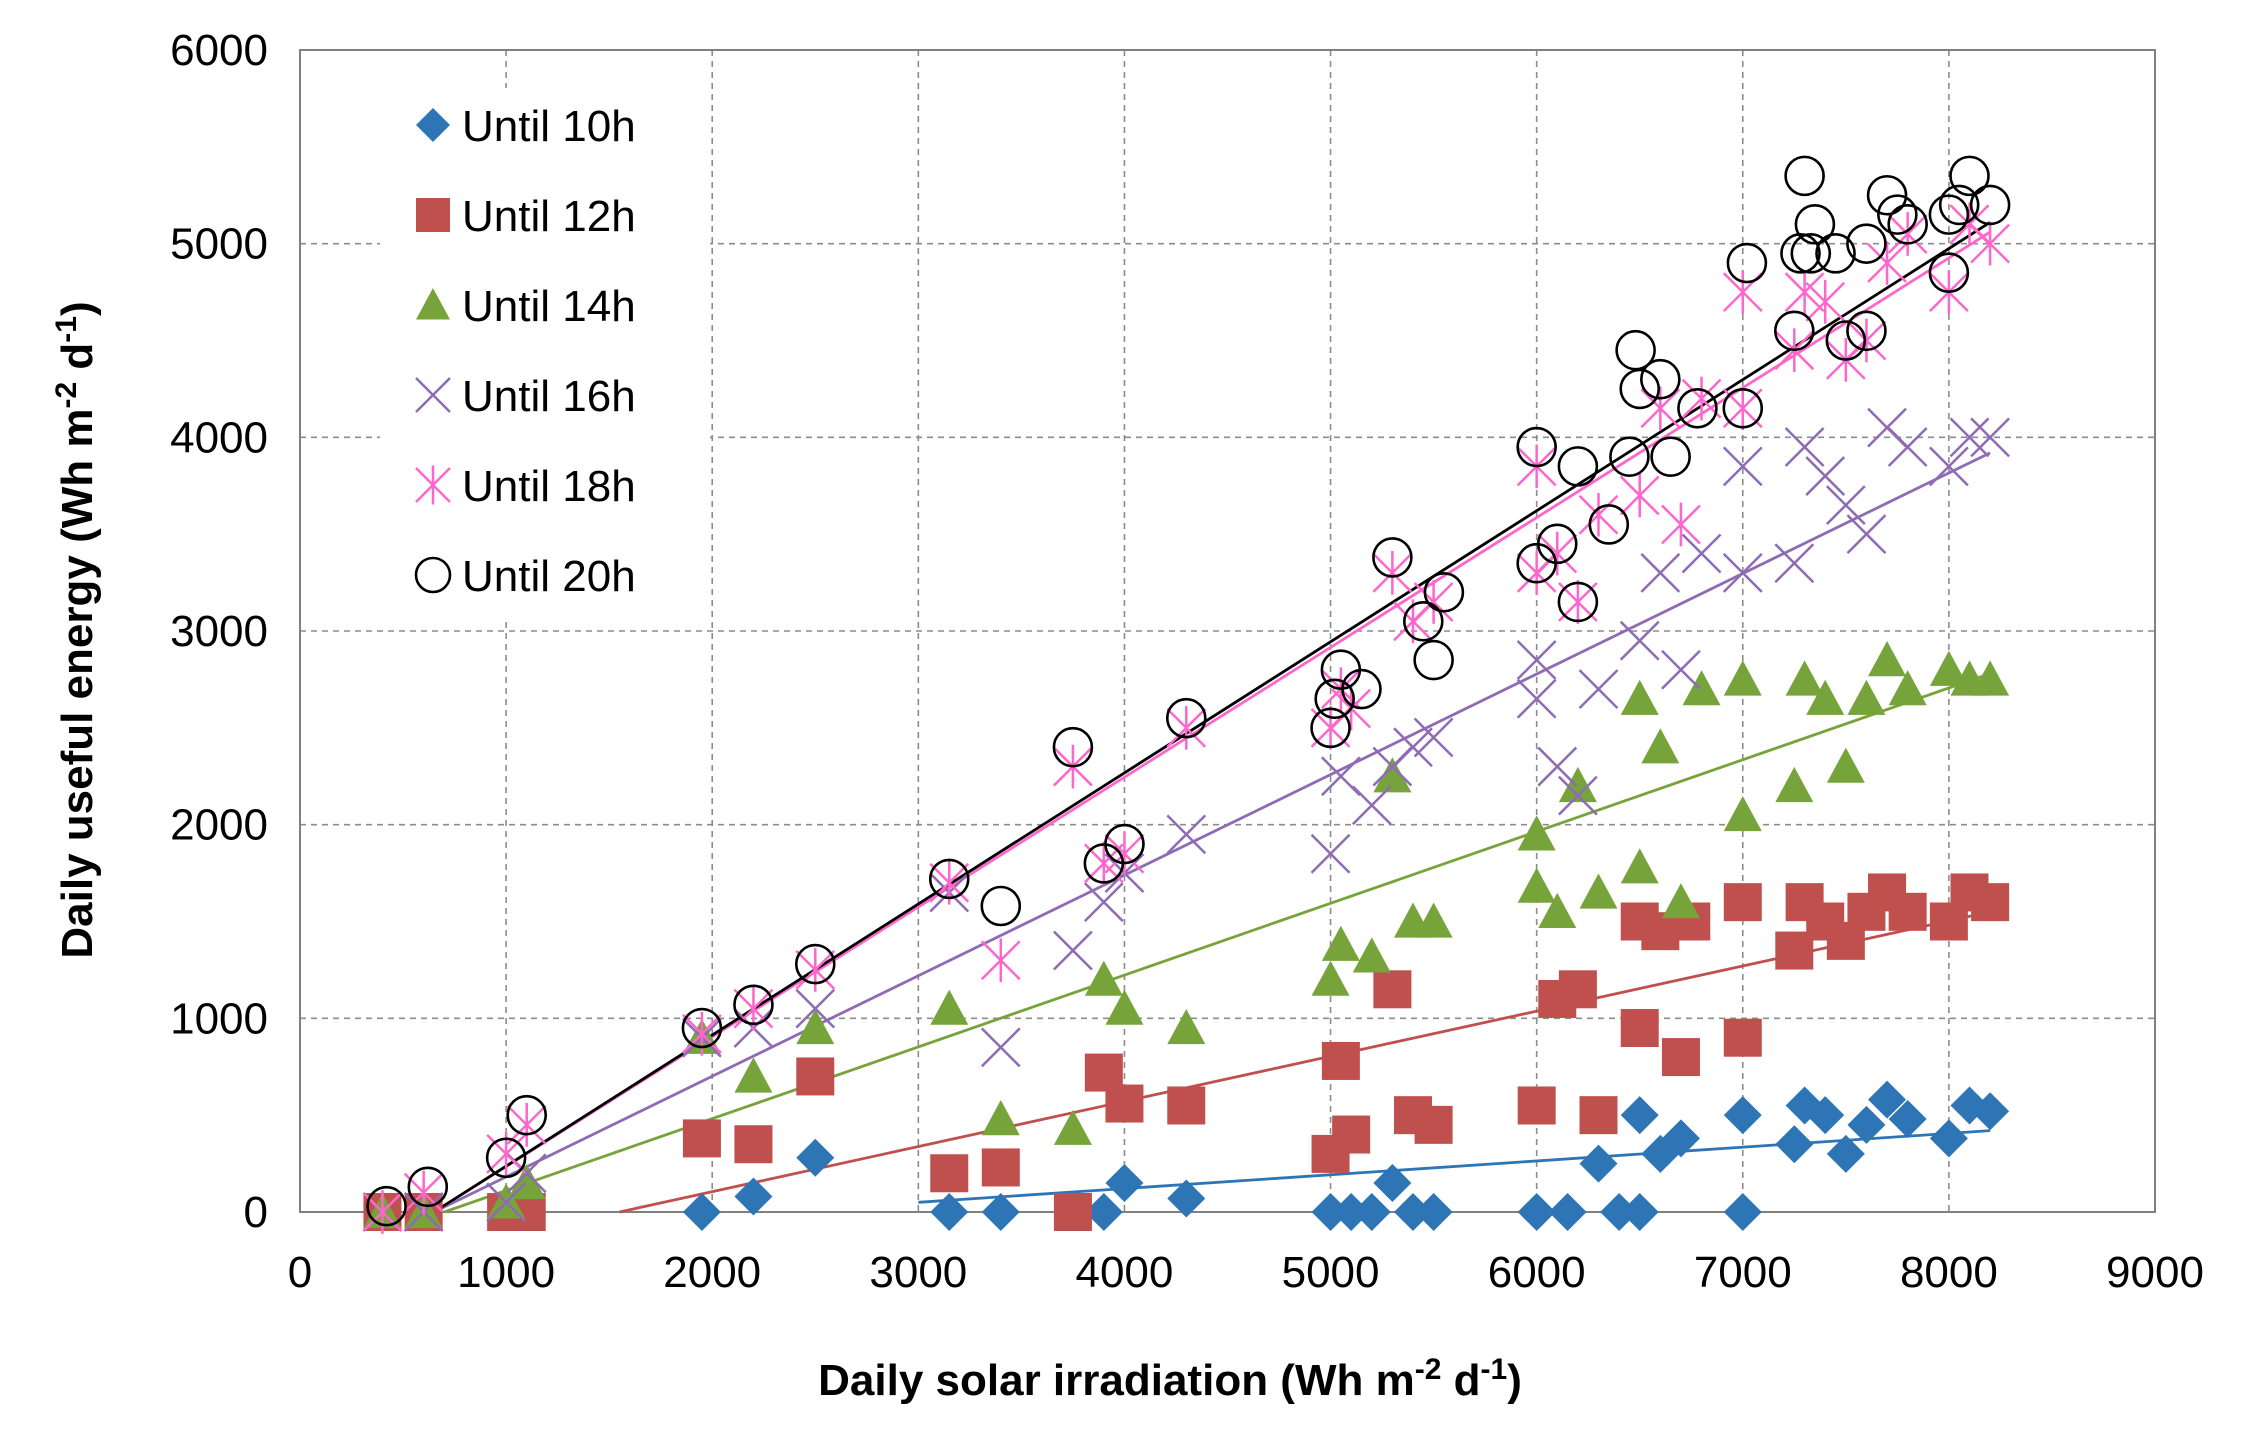 The height and width of the screenshot is (1435, 2242). I want to click on x-axis-title: Daily solar irradiation (Wh m-2 d-1), so click(1170, 1379).